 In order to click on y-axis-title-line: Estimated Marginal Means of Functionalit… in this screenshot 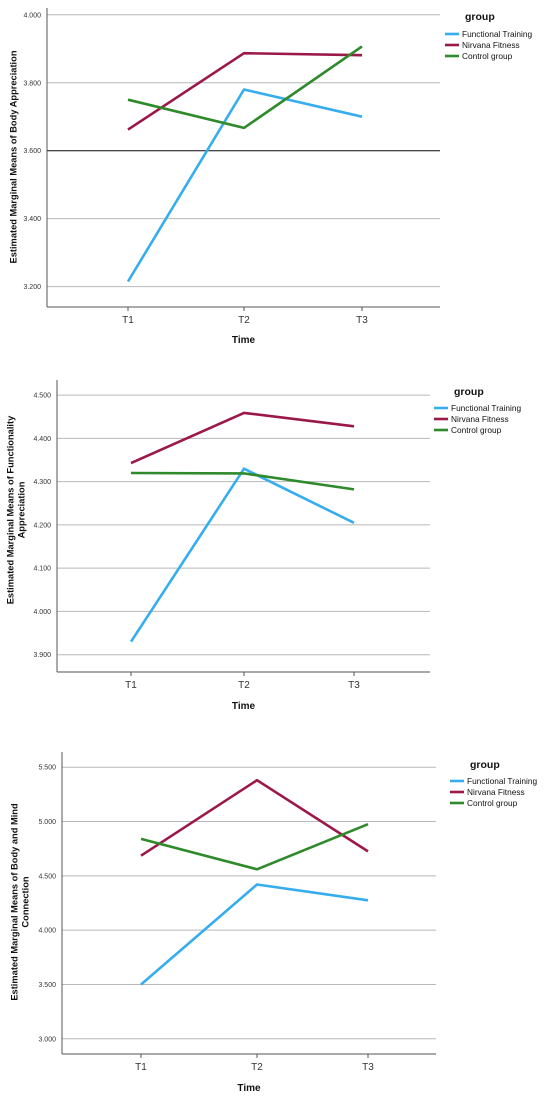, I will do `click(10, 509)`.